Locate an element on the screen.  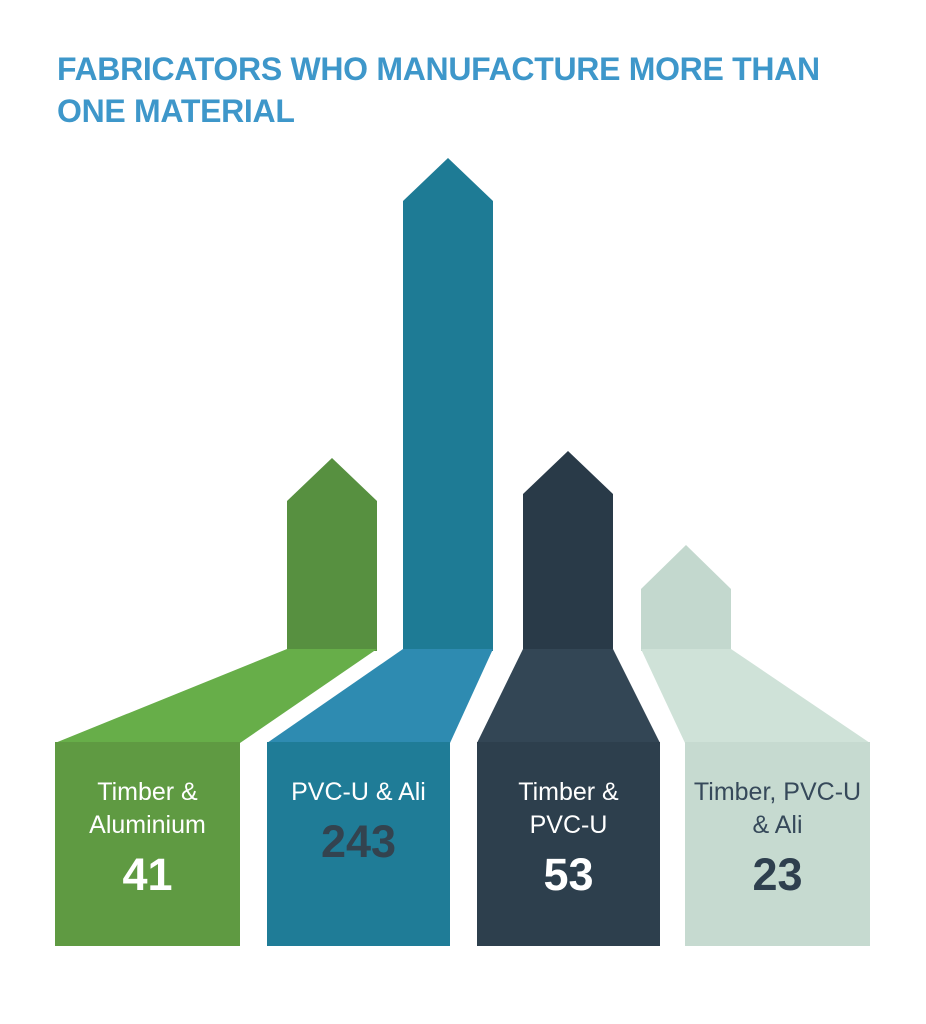
base-box-timber-pvcu: Timber & PVC-U 53 is located at coordinates (568, 844).